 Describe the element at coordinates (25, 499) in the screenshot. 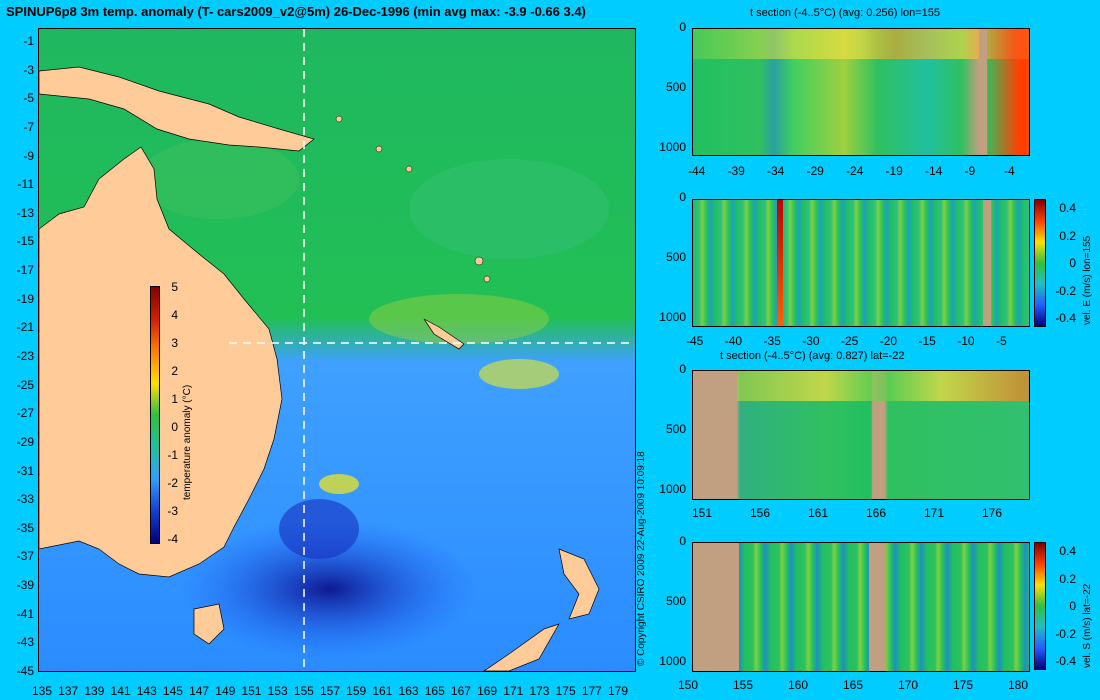

I see `tick-label: -33` at that location.